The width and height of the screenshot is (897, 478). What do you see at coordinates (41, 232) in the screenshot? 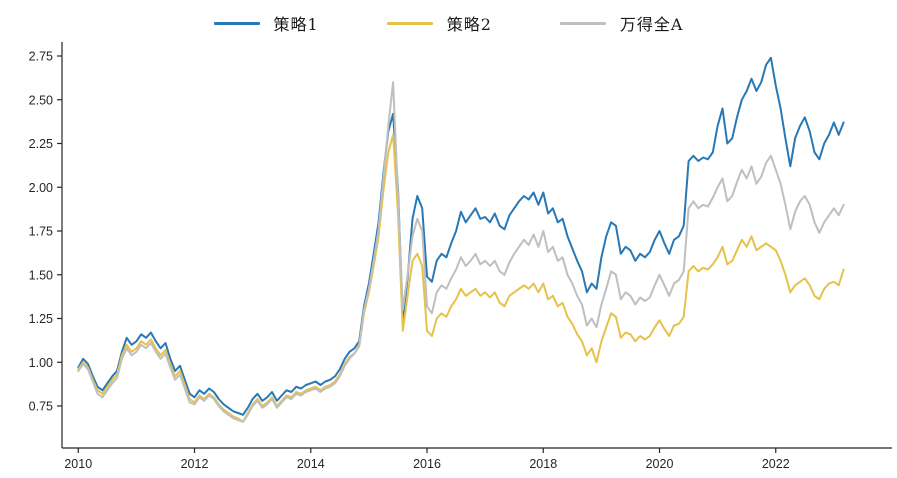
I see `y-tick-label: 1.75` at bounding box center [41, 232].